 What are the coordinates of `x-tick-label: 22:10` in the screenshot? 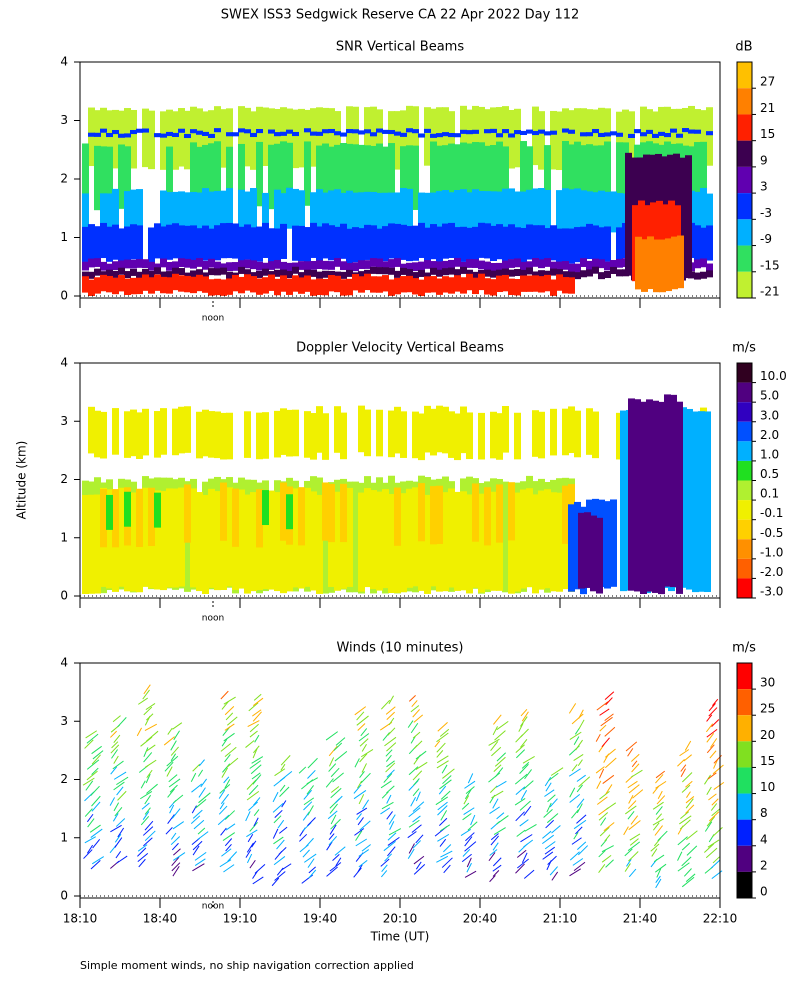 It's located at (720, 919).